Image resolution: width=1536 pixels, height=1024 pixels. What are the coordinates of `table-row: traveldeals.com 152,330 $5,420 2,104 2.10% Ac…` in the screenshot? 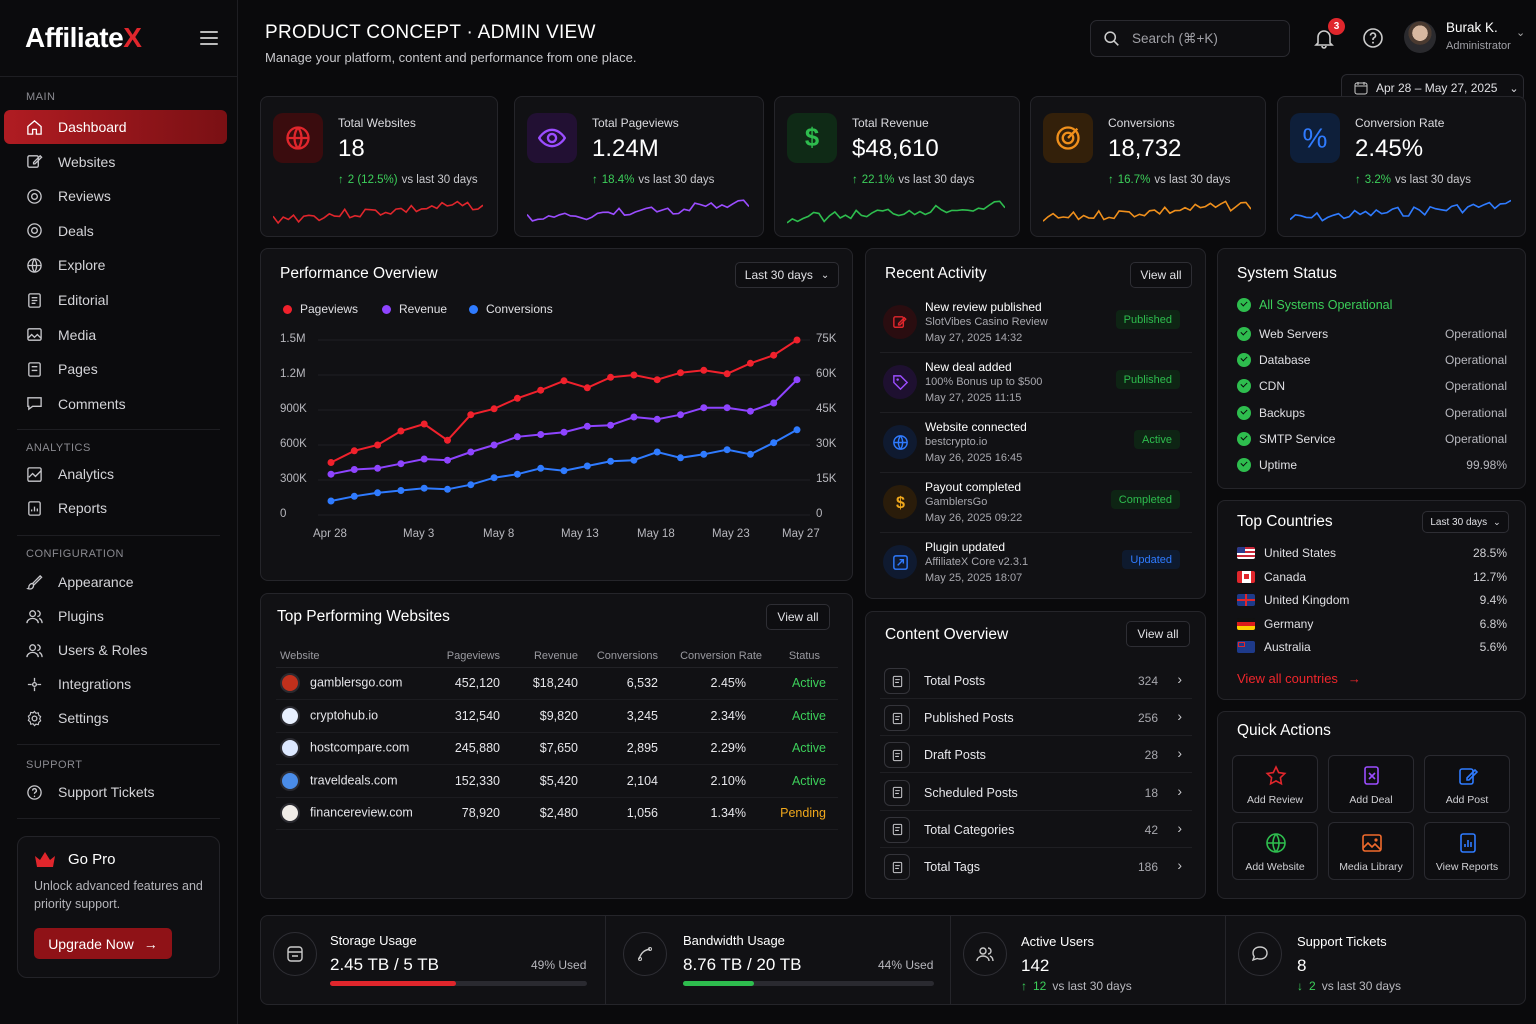 It's located at (557, 781).